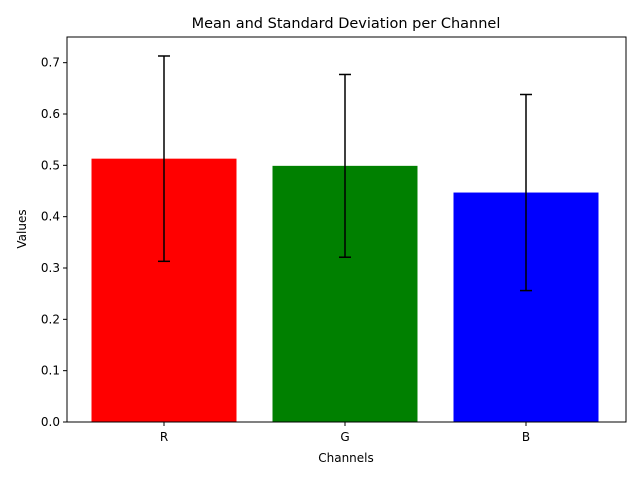  I want to click on y-tick-label: 0.0, so click(50, 422).